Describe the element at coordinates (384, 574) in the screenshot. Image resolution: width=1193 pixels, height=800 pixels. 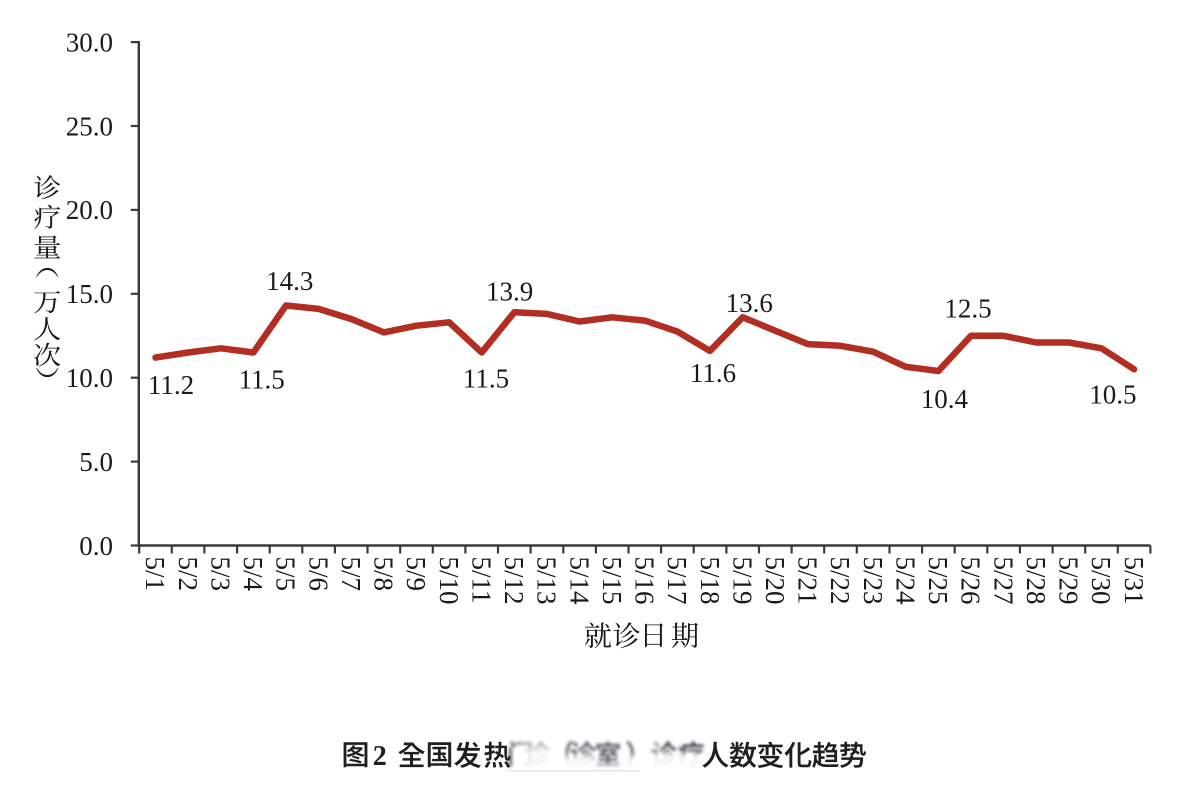
I see `svg-text: 5/8` at that location.